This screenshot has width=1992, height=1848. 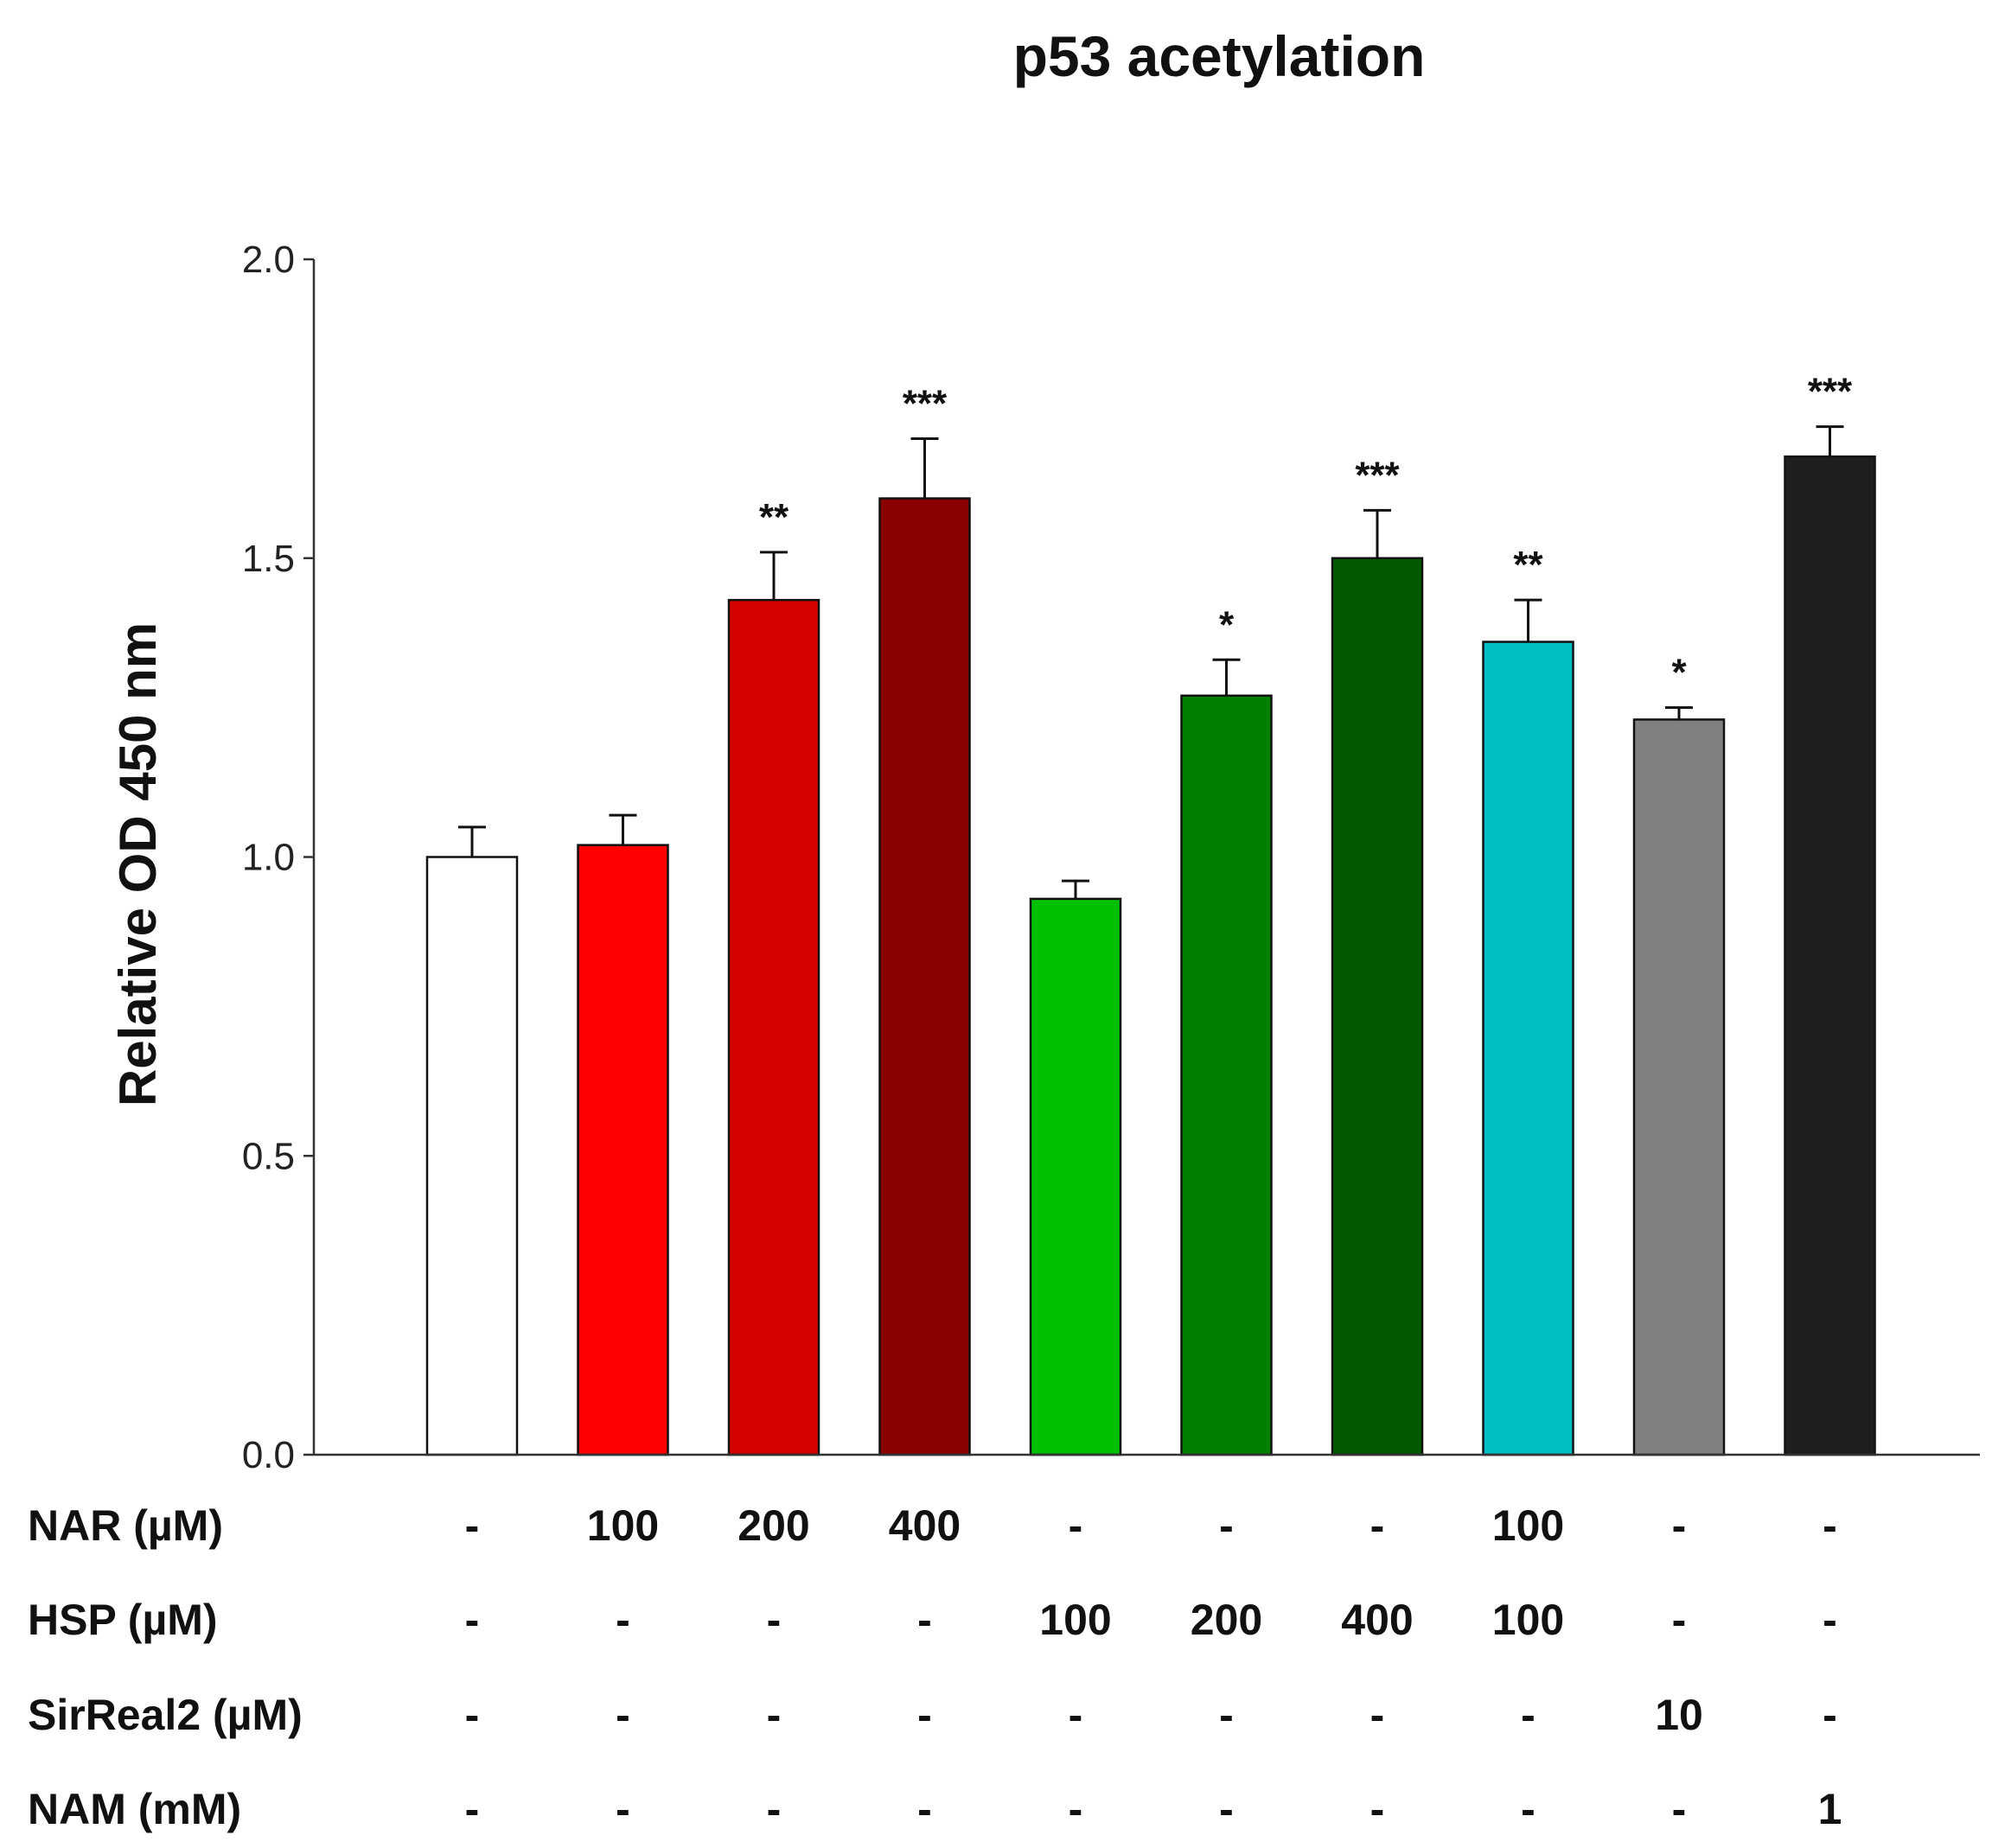 I want to click on y-tick-label: 0.0, so click(x=268, y=1455).